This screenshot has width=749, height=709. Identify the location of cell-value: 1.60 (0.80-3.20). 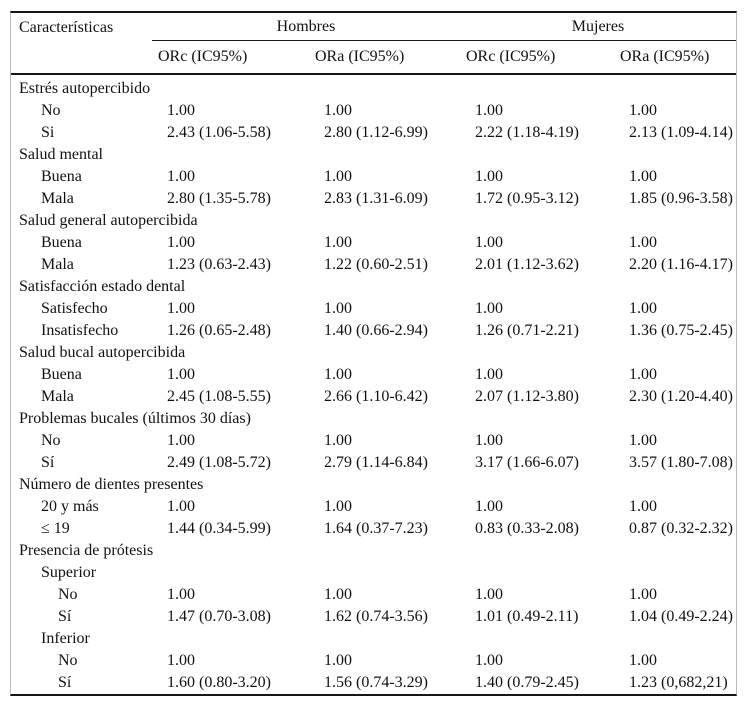
(219, 682).